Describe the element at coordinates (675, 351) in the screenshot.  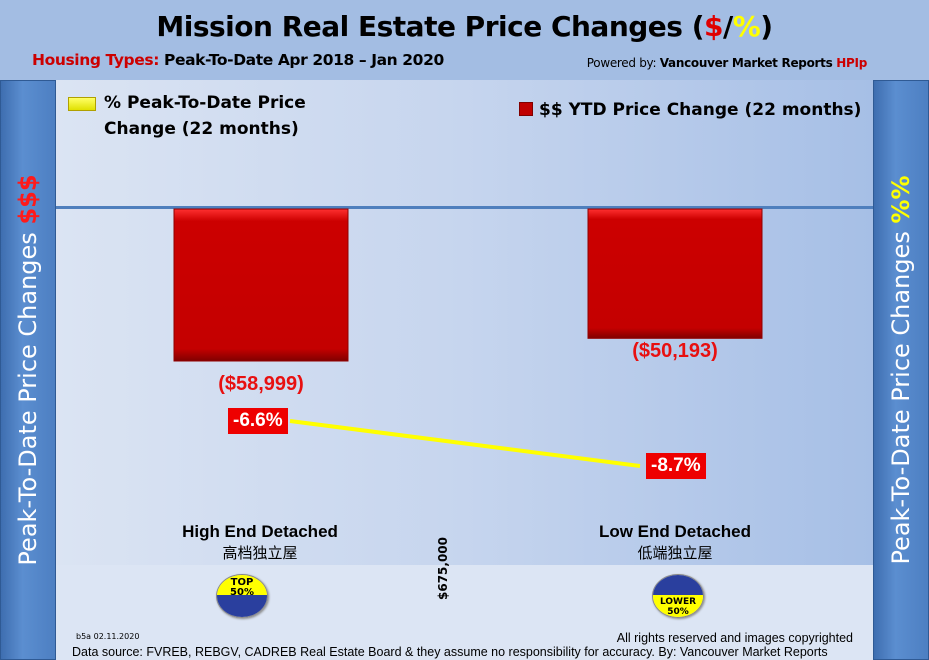
I see `bar-value-label: ($50,193)` at that location.